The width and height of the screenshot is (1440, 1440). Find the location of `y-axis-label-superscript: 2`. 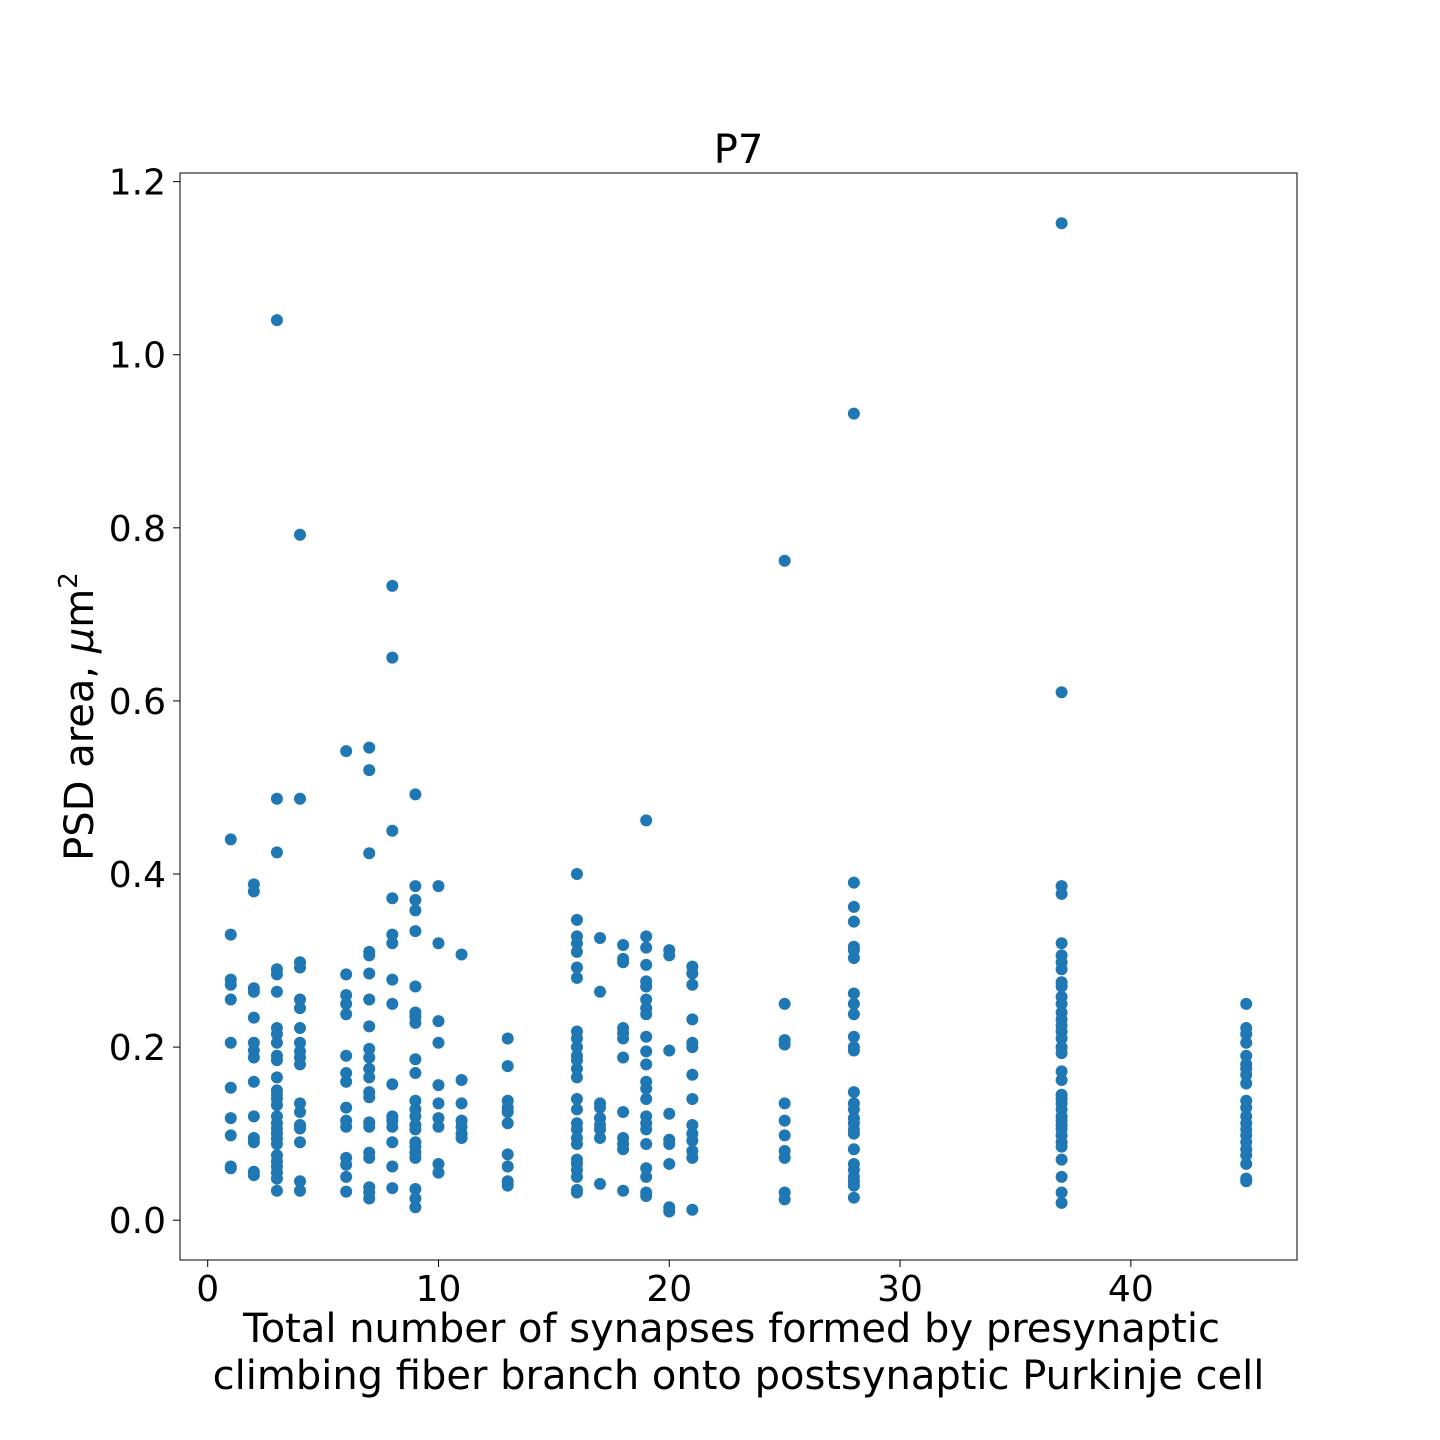

y-axis-label-superscript: 2 is located at coordinates (69, 580).